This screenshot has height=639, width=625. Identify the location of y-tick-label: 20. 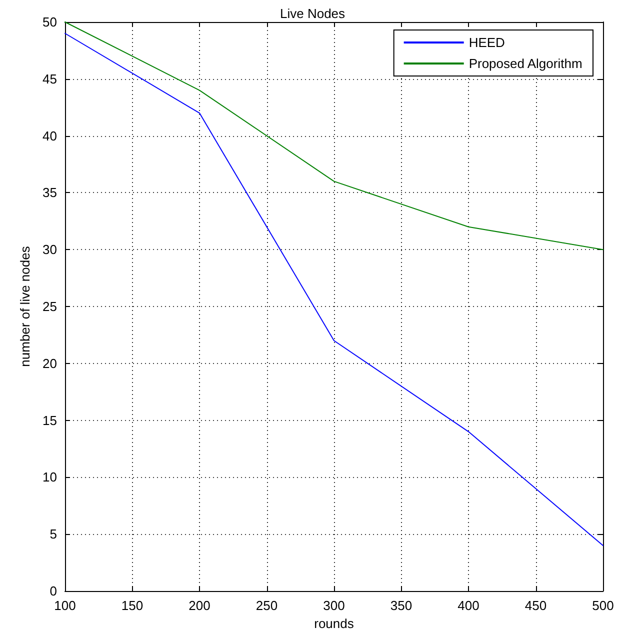
(49, 363).